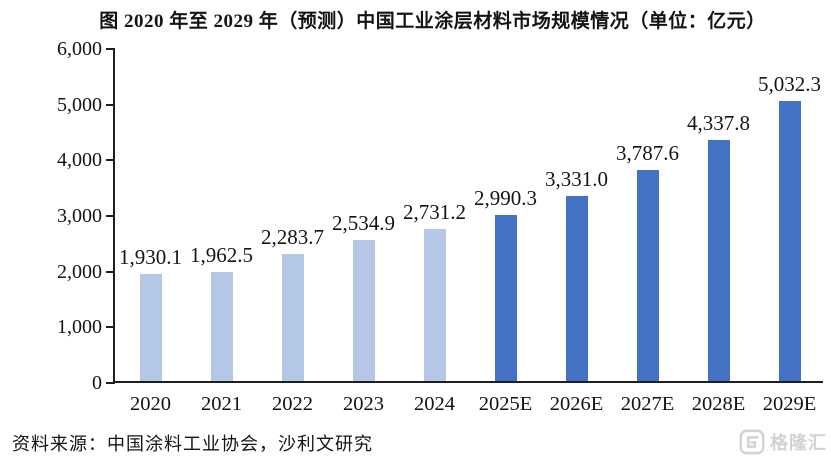 The image size is (831, 458). I want to click on bar-value-label: 2,283.7, so click(292, 236).